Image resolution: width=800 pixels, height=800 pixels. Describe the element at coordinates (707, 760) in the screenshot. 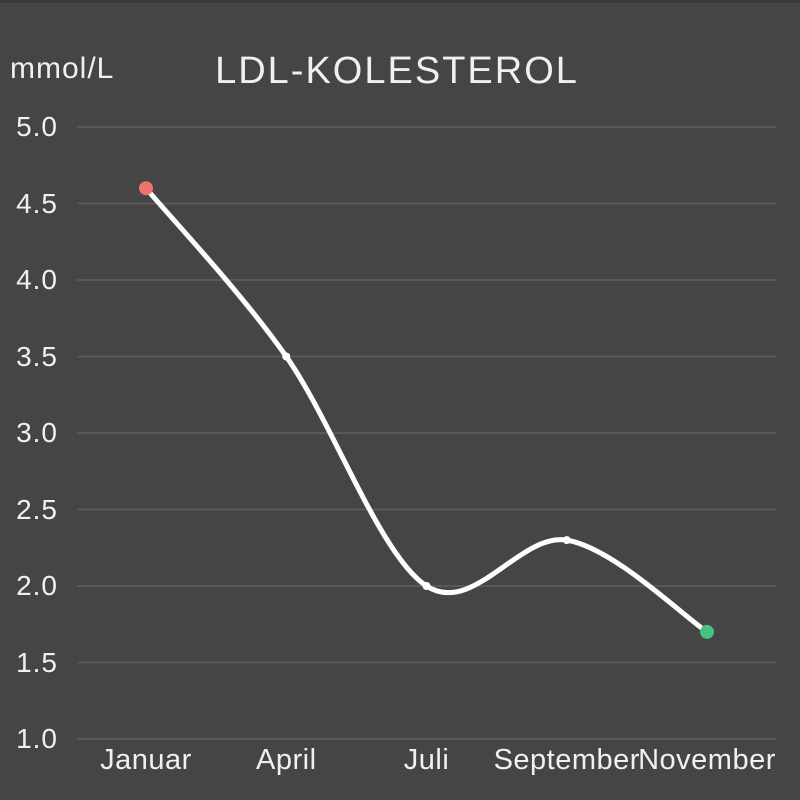

I see `x-label-november: November` at that location.